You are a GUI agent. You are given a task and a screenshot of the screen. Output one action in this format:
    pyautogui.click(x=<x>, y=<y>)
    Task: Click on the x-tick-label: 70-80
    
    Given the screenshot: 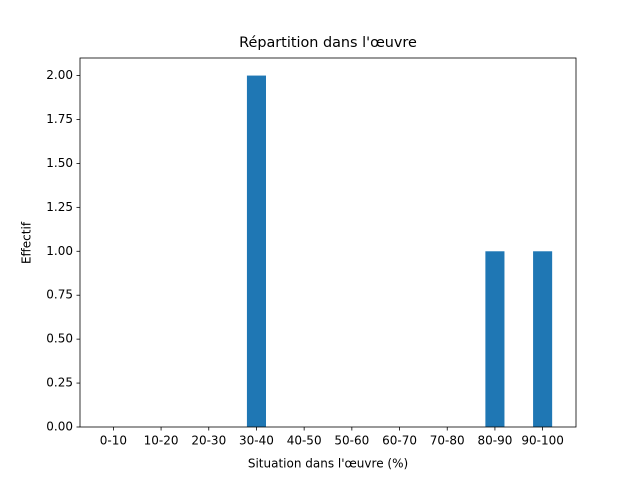 What is the action you would take?
    pyautogui.click(x=447, y=441)
    